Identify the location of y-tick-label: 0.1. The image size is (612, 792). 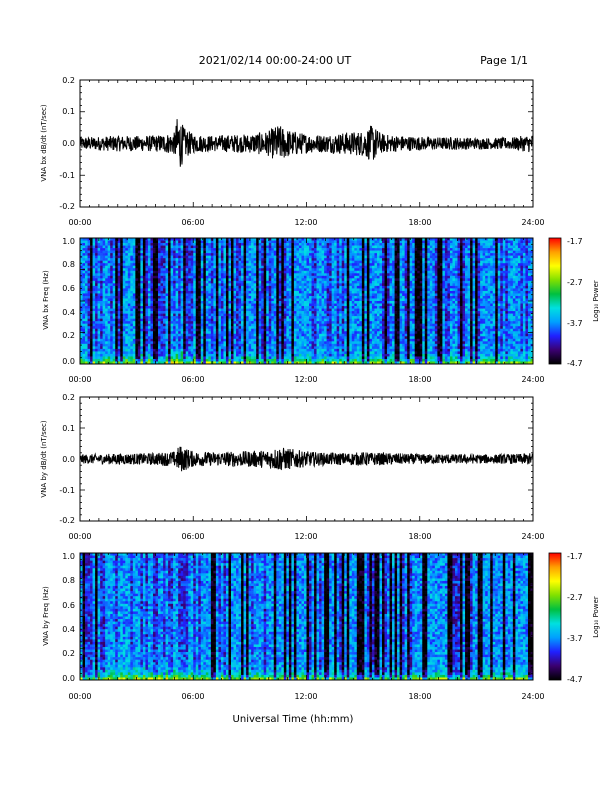
(68, 111).